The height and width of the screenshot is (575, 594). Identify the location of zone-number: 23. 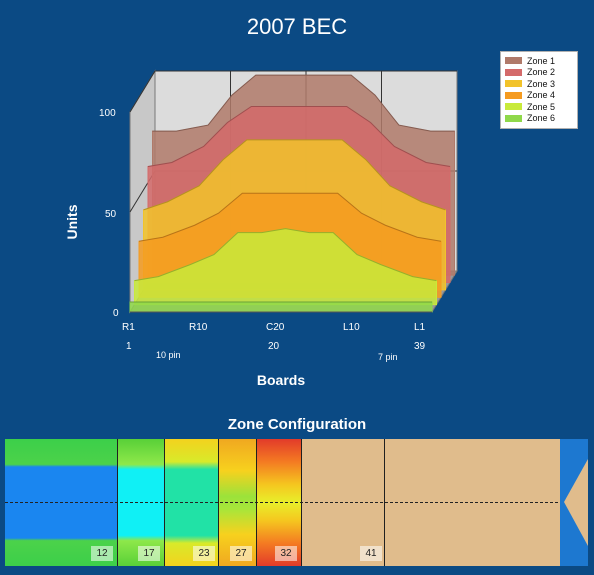
(204, 553).